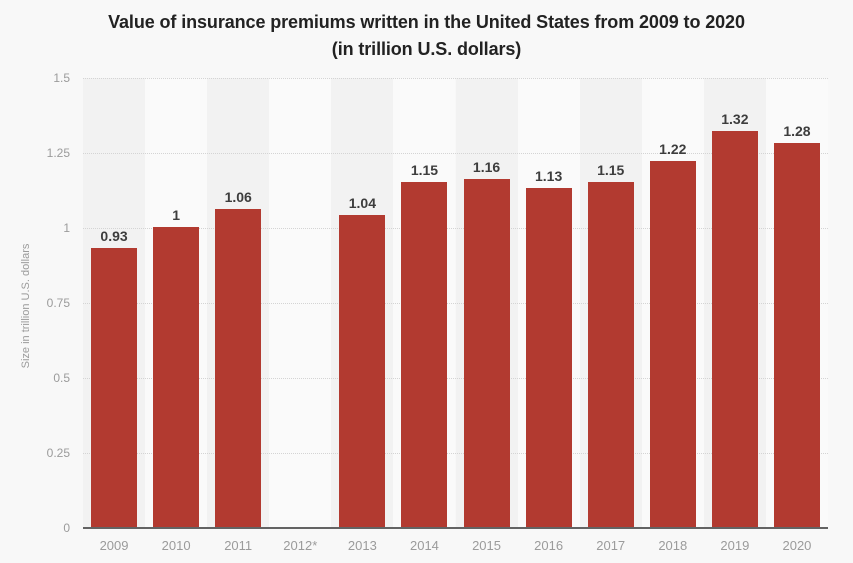 This screenshot has width=853, height=563. Describe the element at coordinates (549, 545) in the screenshot. I see `x-tick-2016: 2016` at that location.